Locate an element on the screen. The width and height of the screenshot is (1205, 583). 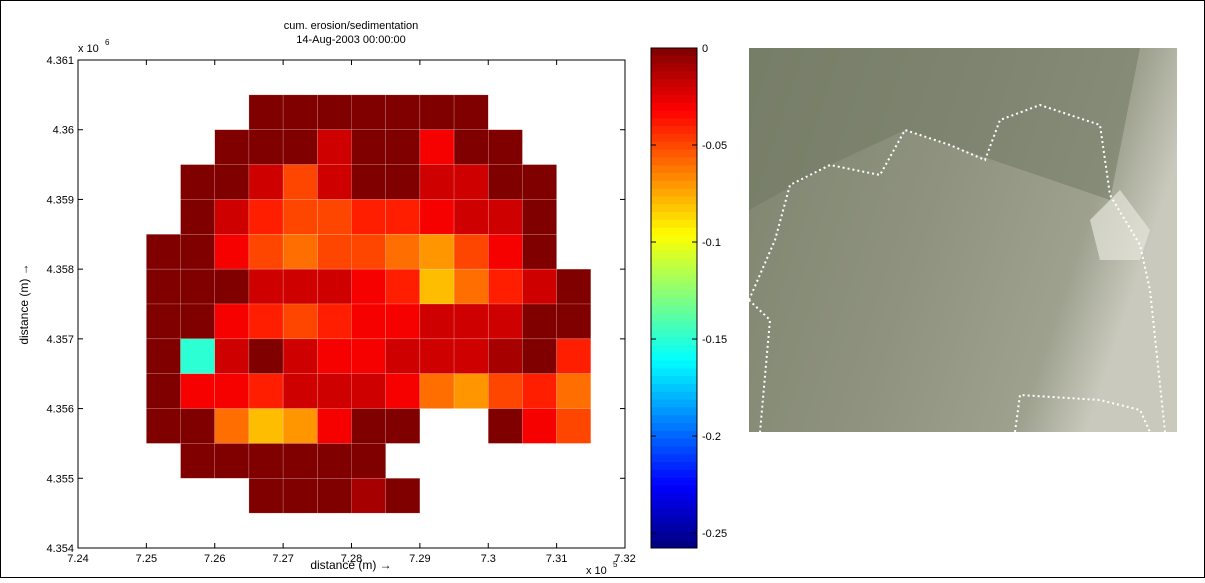
y-tick-label: 4.354 is located at coordinates (60, 549).